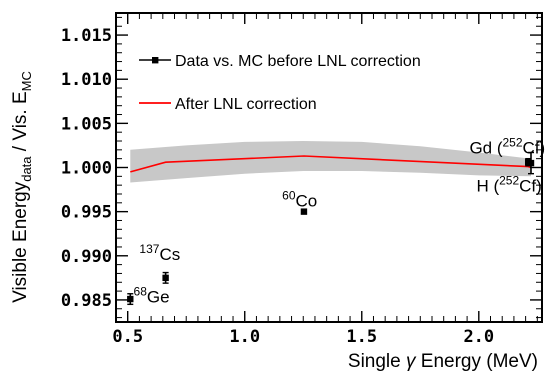 This screenshot has width=547, height=374. Describe the element at coordinates (155, 60) in the screenshot. I see `legend-marker` at that location.